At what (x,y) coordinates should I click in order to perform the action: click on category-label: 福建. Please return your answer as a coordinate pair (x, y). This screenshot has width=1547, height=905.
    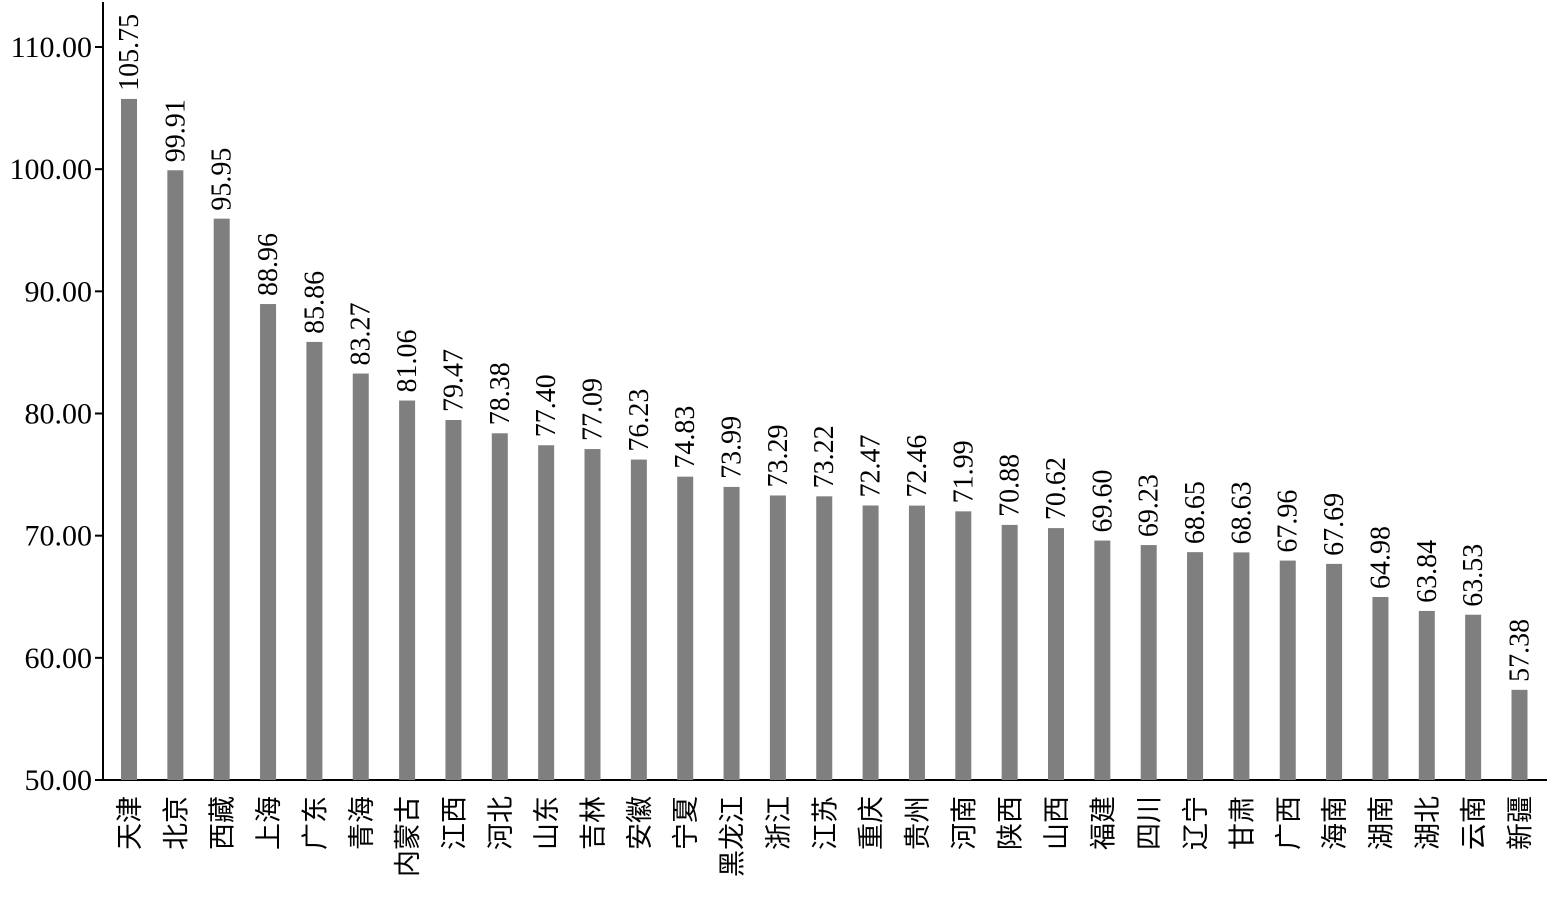
    Looking at the image, I should click on (1103, 823).